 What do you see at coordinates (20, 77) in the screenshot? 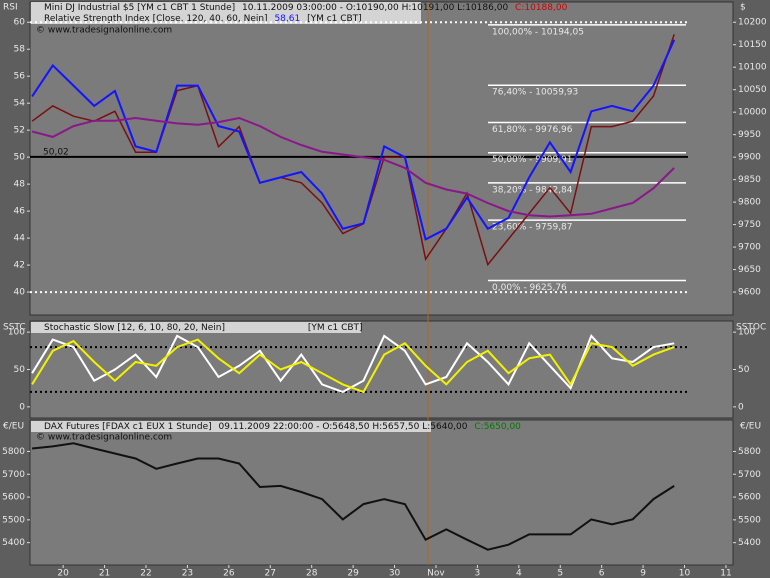
I see `y-tick-label: 56` at bounding box center [20, 77].